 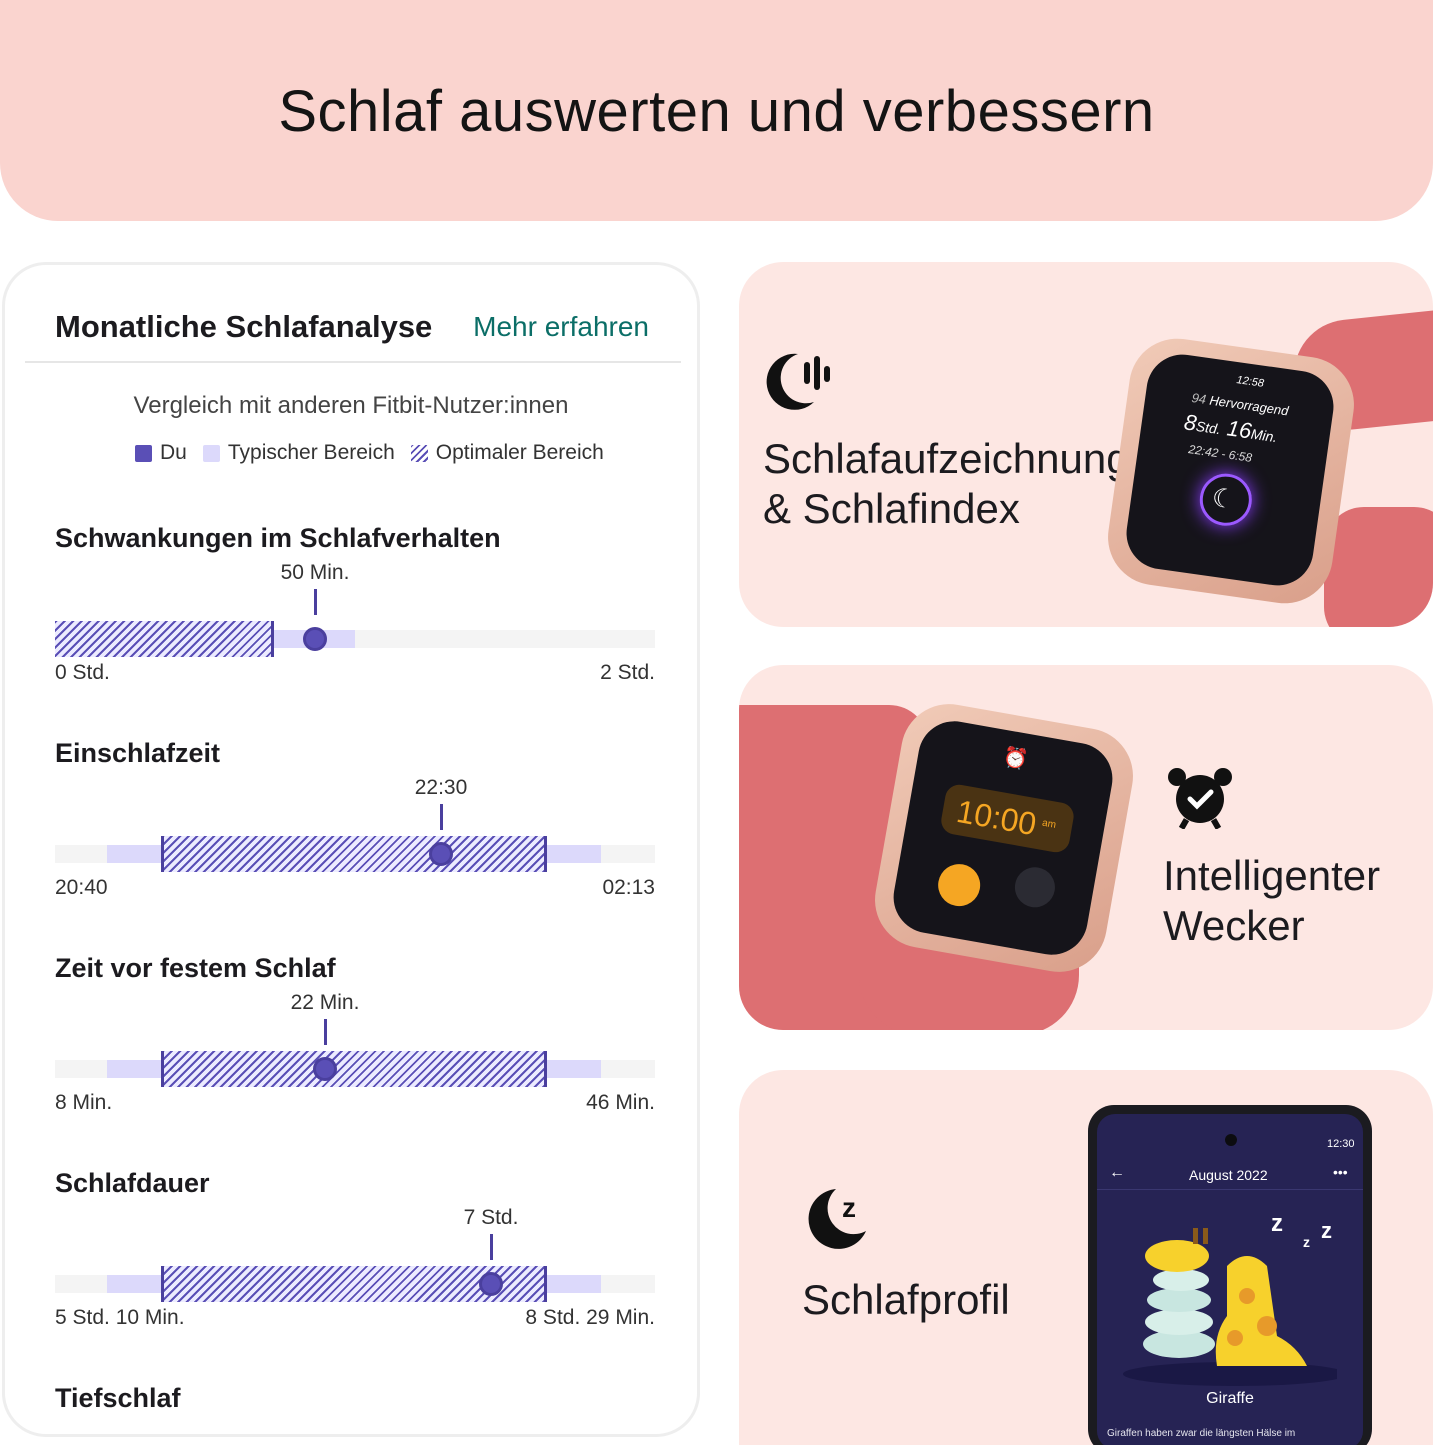 What do you see at coordinates (1117, 1172) in the screenshot?
I see `back-arrow-icon: ←` at bounding box center [1117, 1172].